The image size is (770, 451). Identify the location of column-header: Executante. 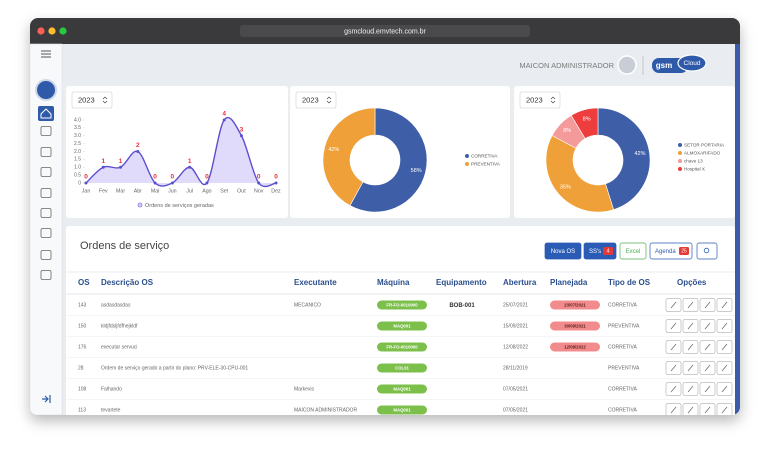
(315, 282).